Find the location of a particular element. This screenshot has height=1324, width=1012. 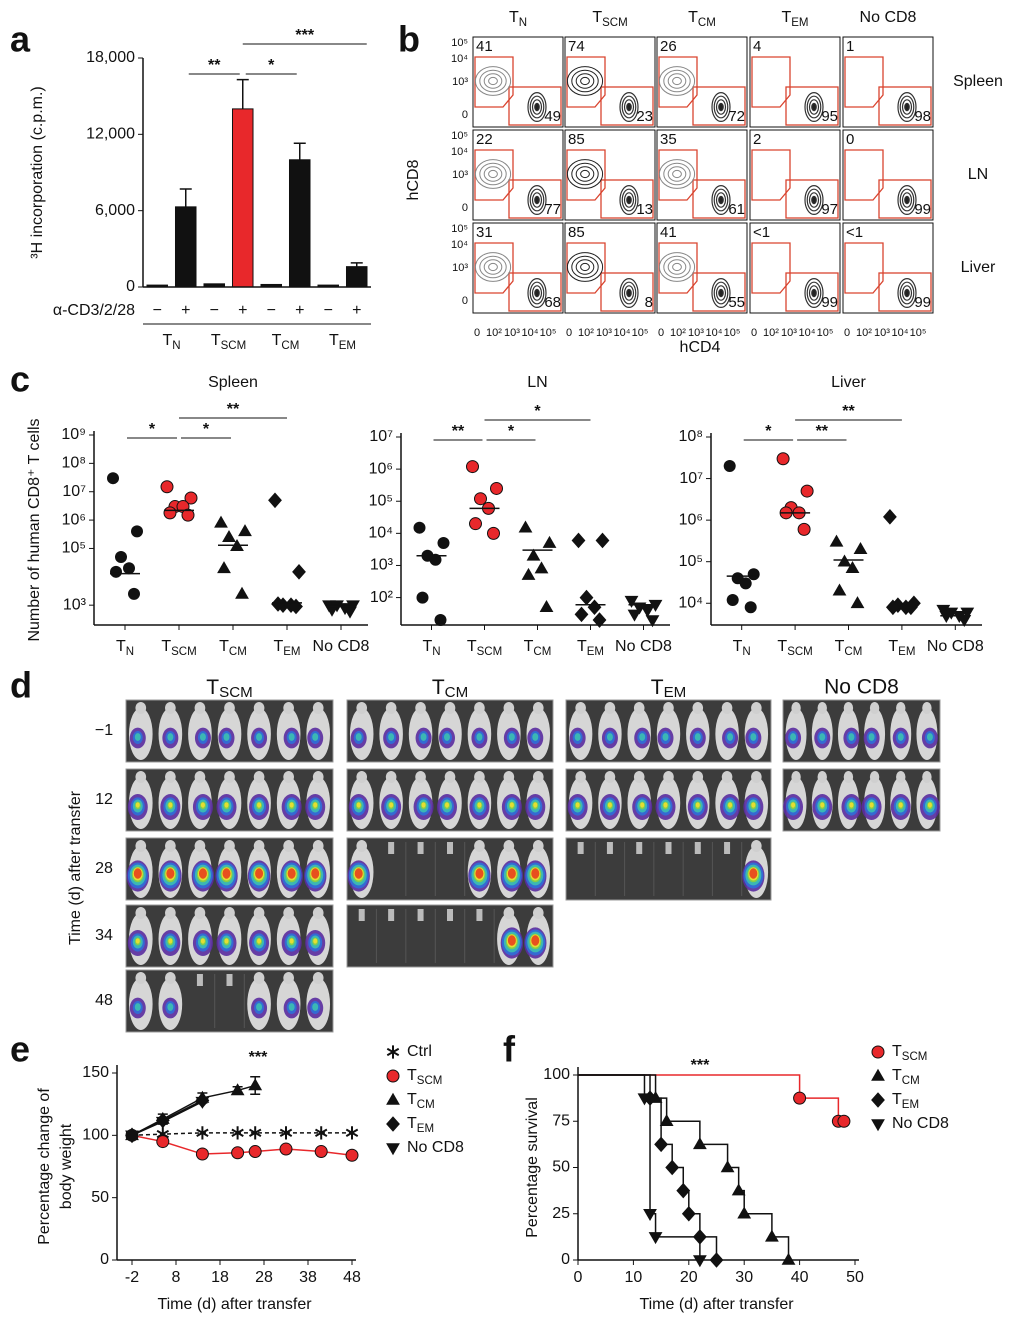

y-axis-title: Percentage survival is located at coordinates (532, 1167).